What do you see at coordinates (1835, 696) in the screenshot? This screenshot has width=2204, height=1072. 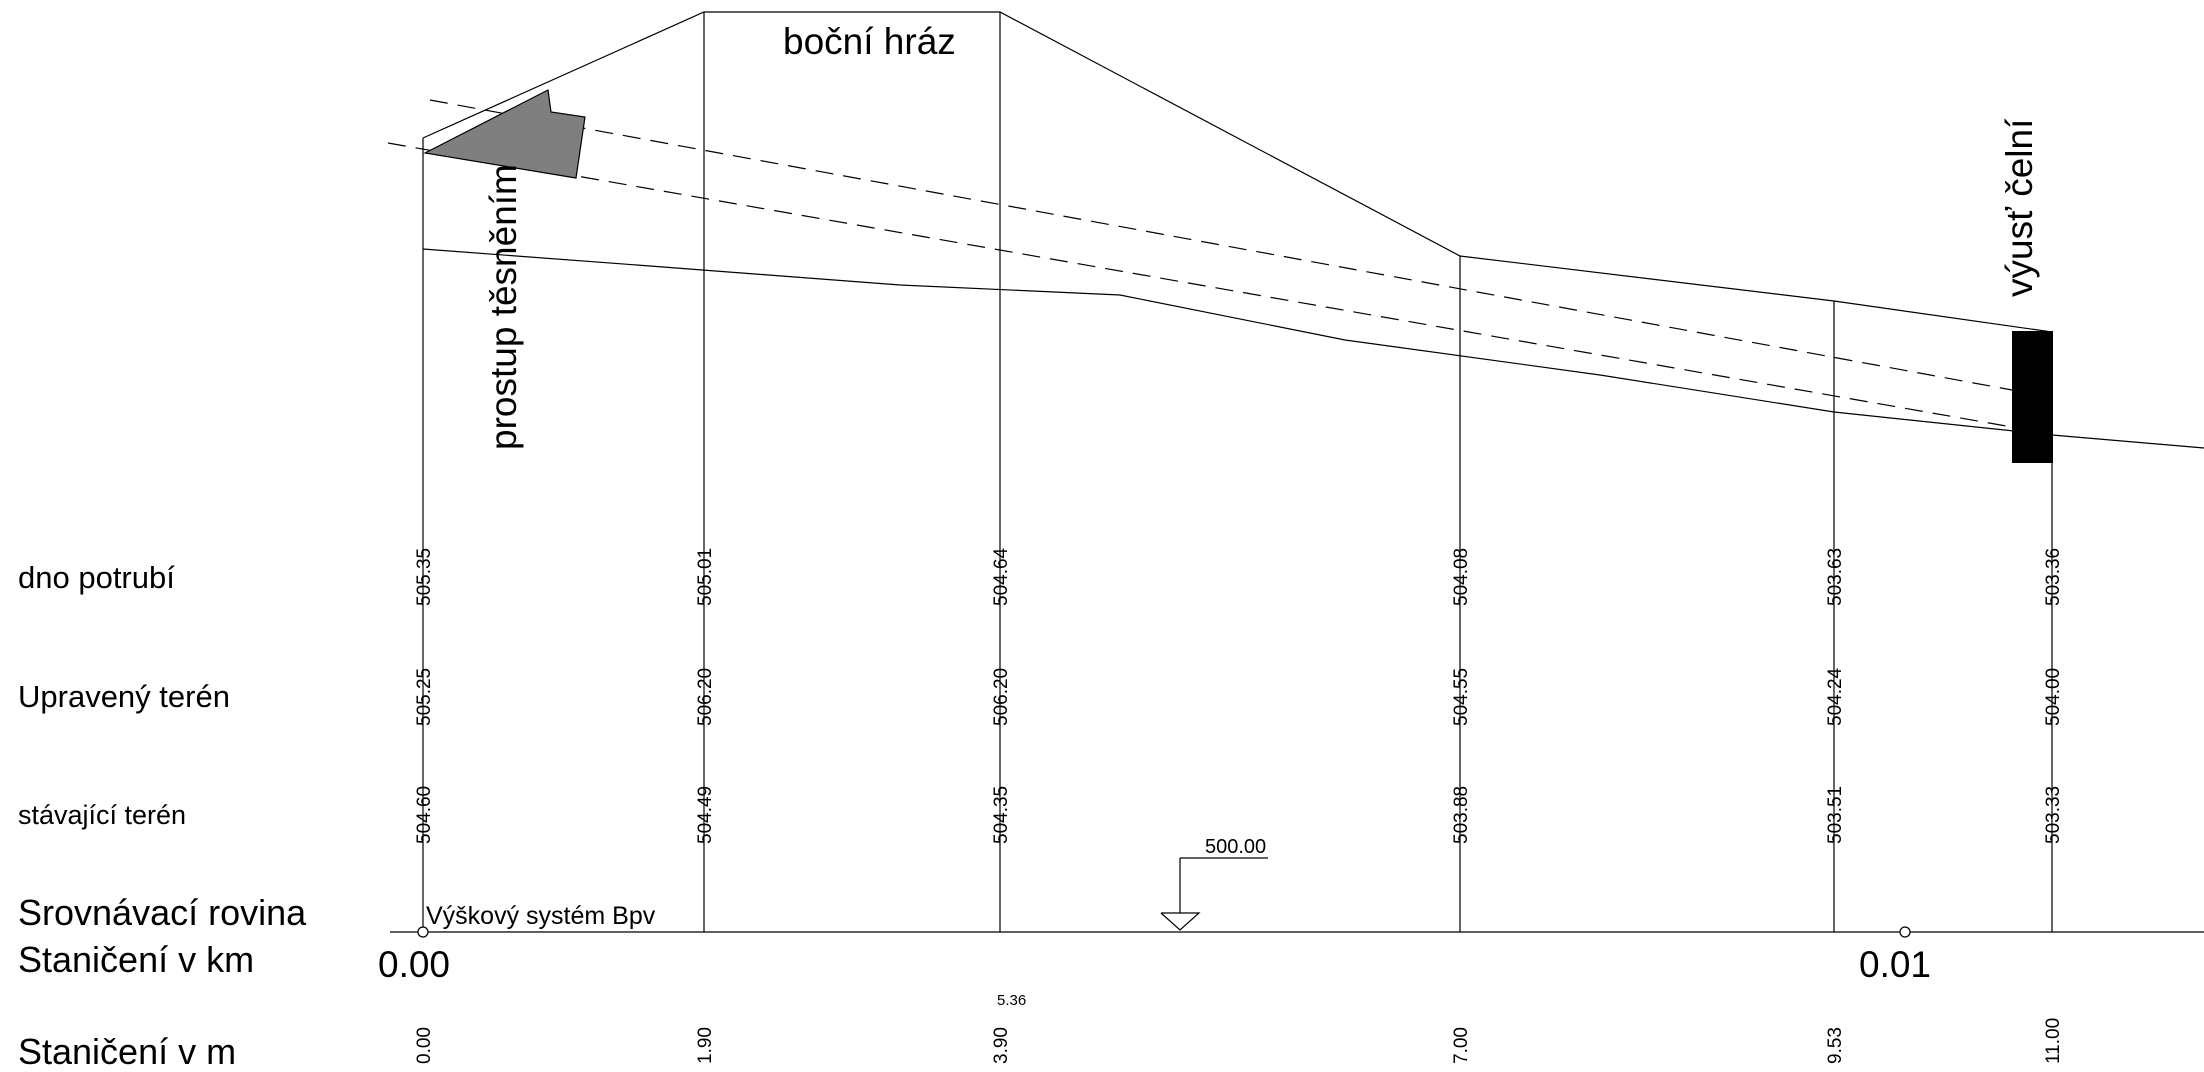 I see `adjusted-value: 504.24` at bounding box center [1835, 696].